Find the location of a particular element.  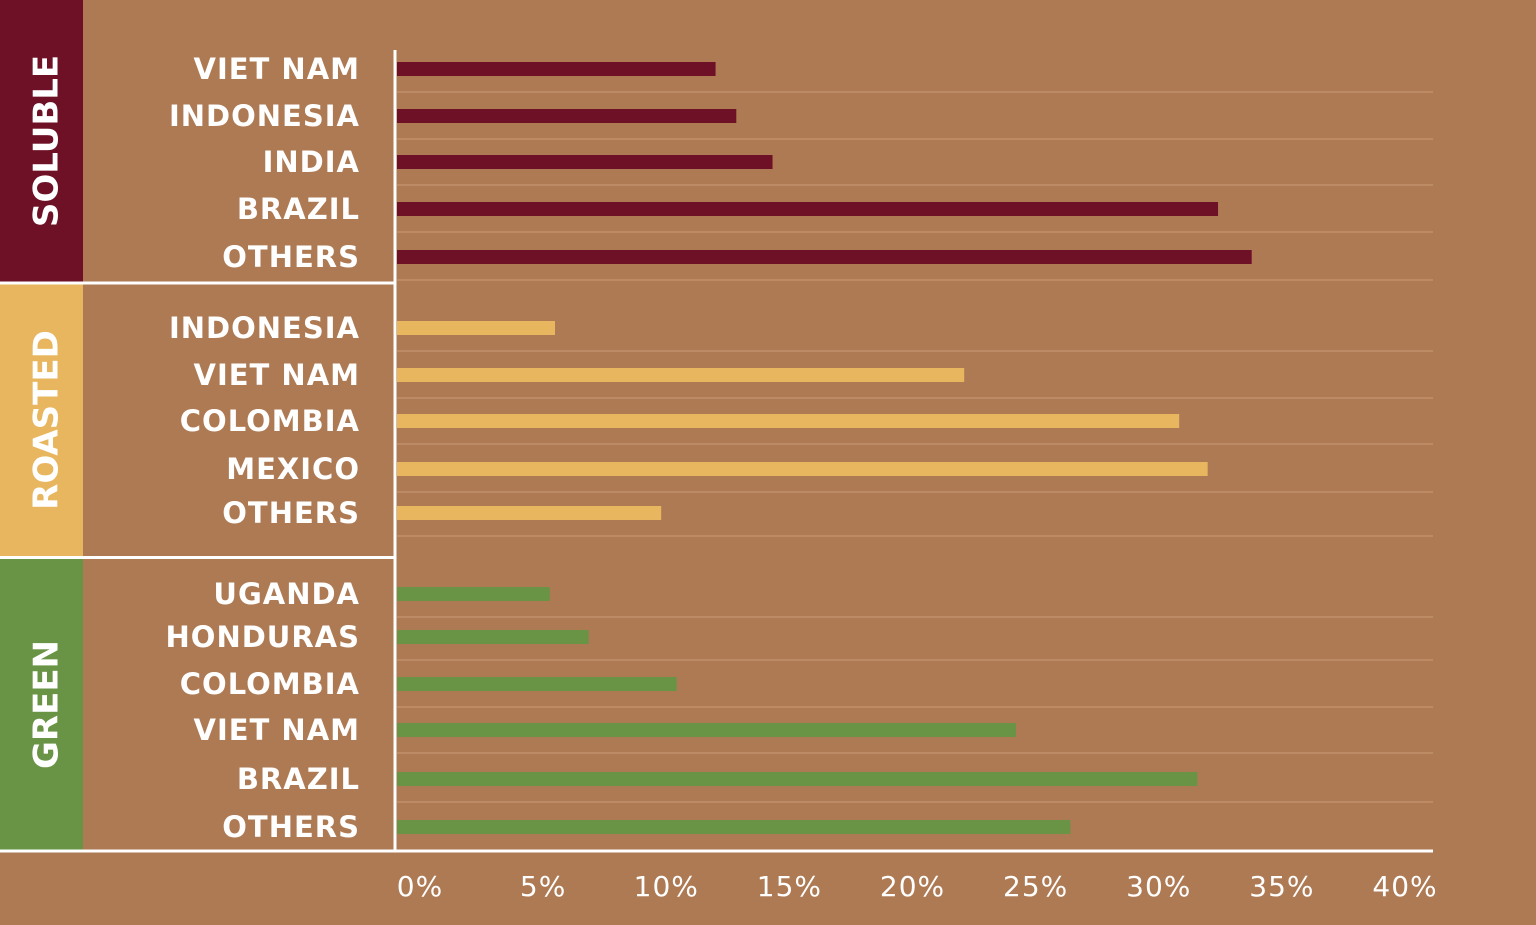

x-tick-label: 0% is located at coordinates (420, 886).